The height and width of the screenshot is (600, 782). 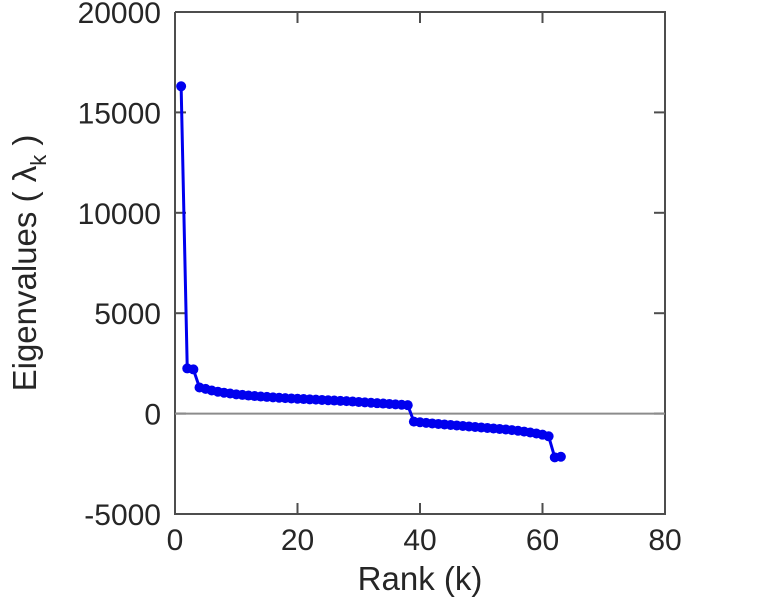 I want to click on y-tick-label: 0, so click(x=152, y=415).